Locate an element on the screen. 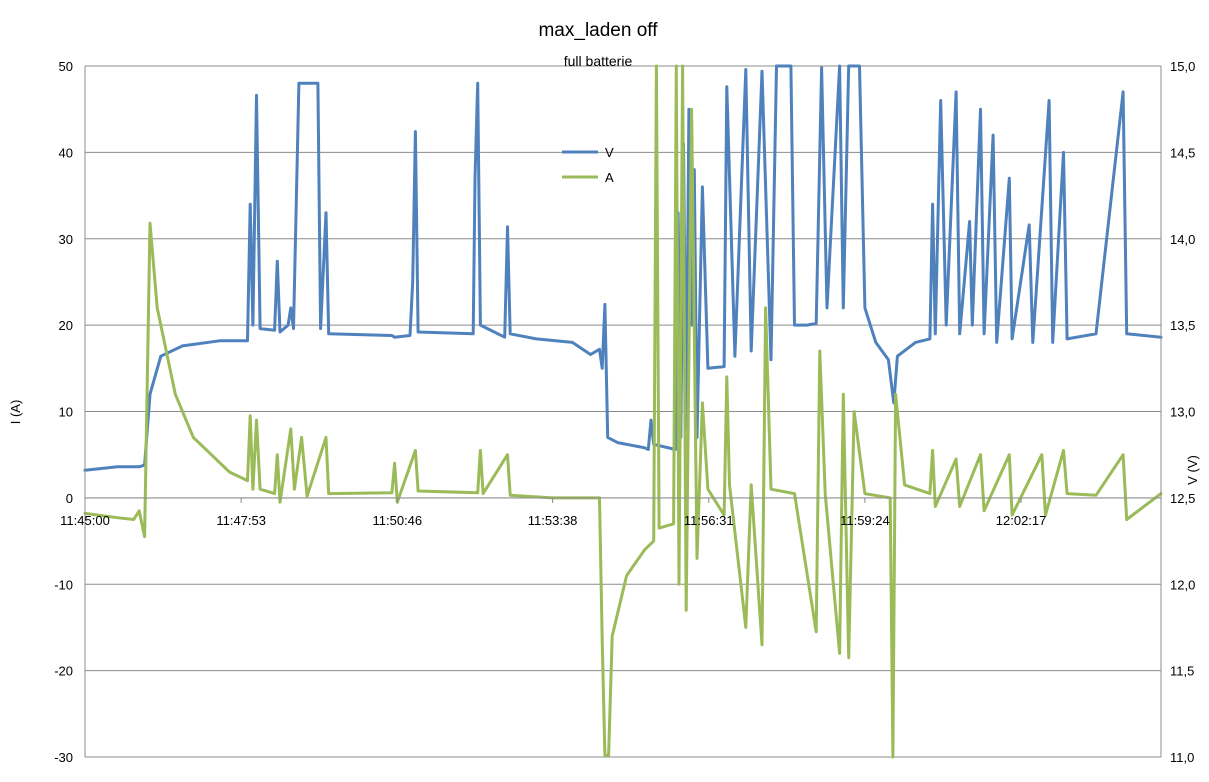  x-tick-label: 11:59:24 is located at coordinates (865, 520).